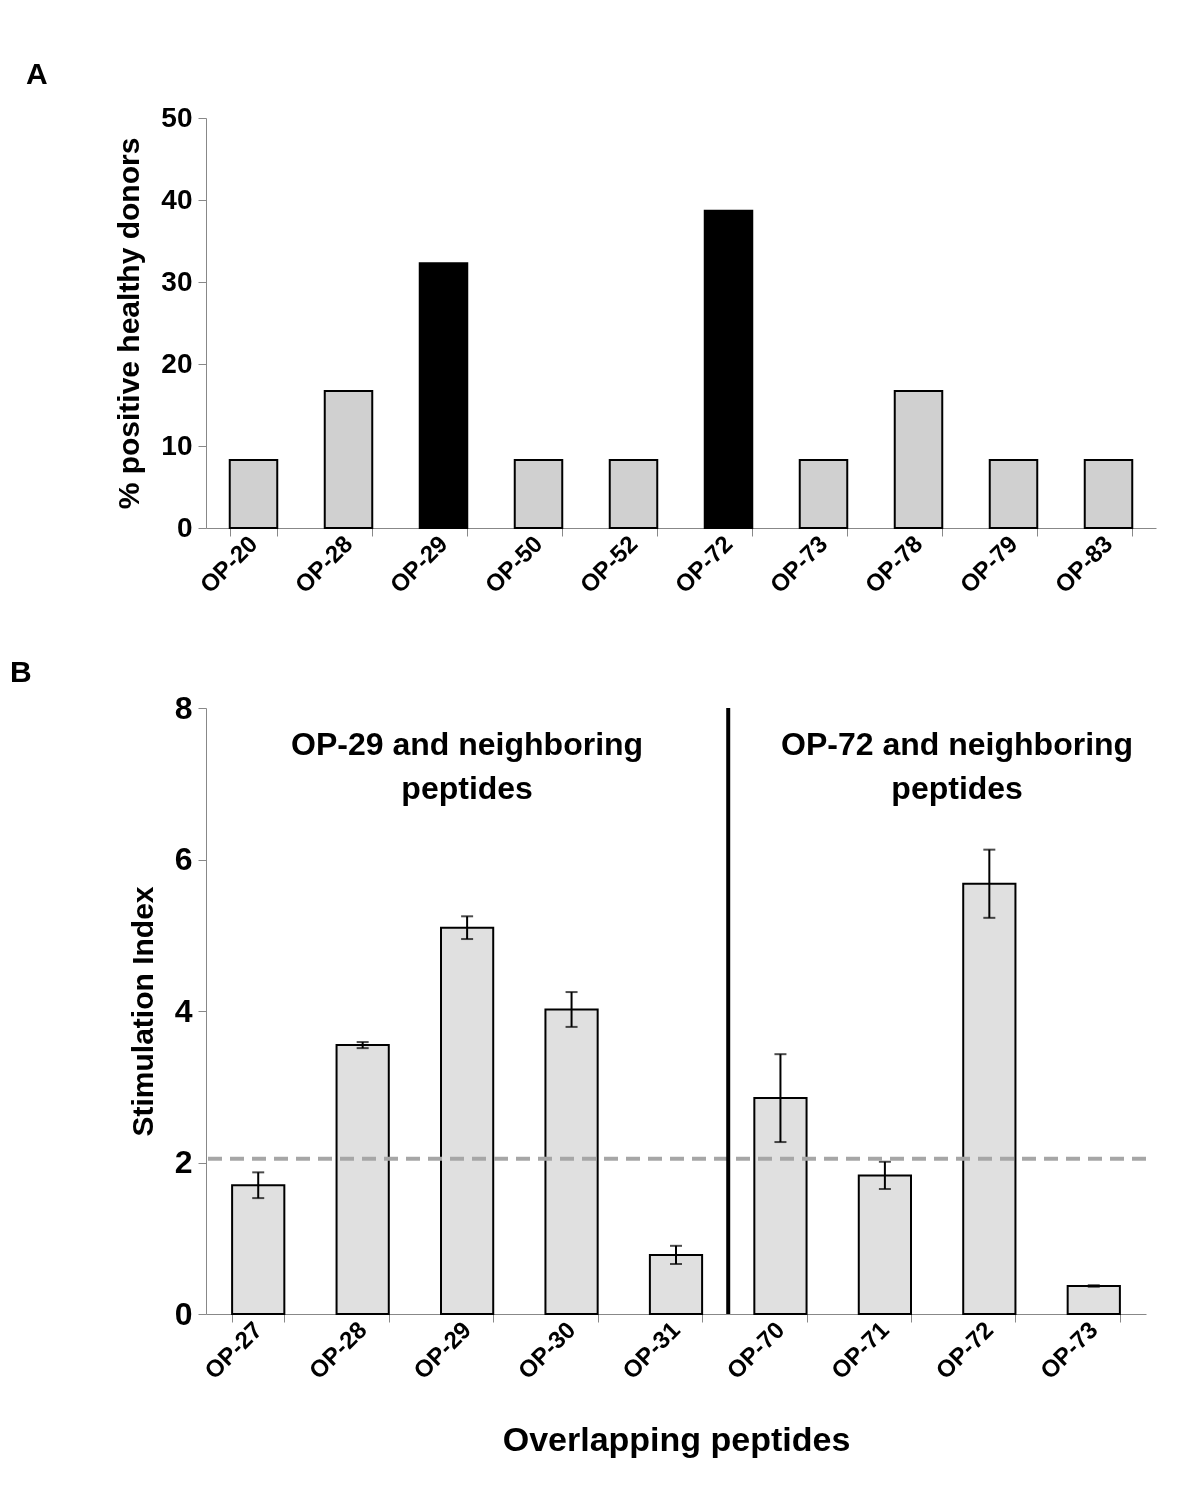 Image resolution: width=1197 pixels, height=1486 pixels. Describe the element at coordinates (142, 1011) in the screenshot. I see `y-axis-title: Stimulation Index` at that location.